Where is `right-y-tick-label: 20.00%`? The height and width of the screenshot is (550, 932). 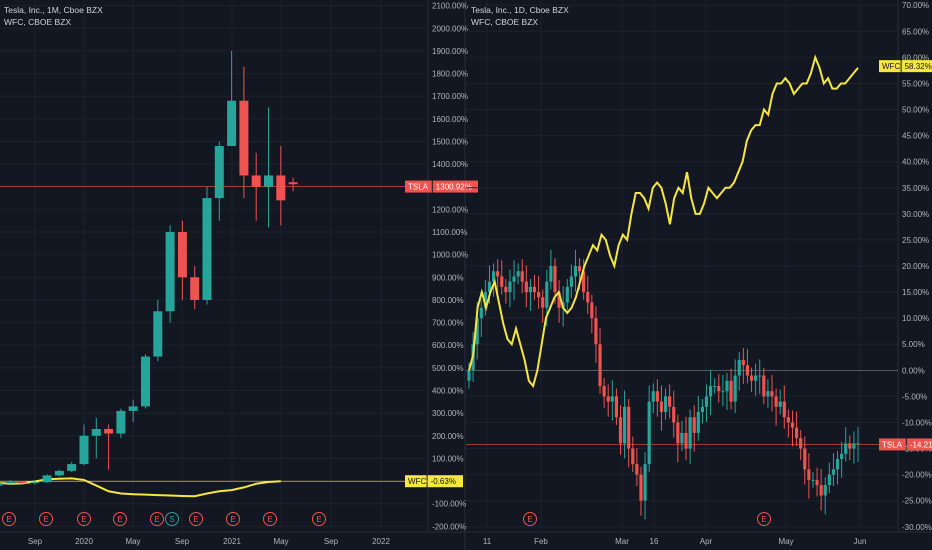
right-y-tick-label: 20.00% is located at coordinates (915, 266).